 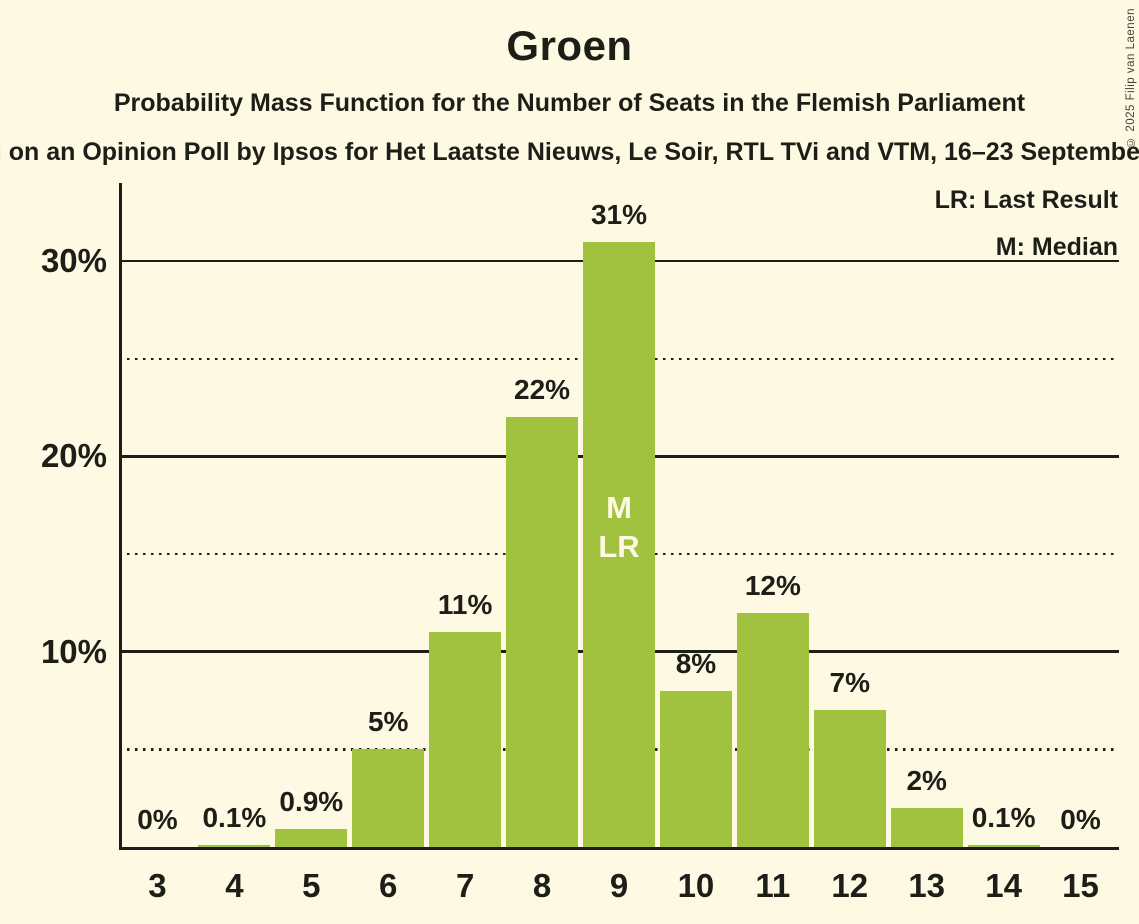 What do you see at coordinates (927, 885) in the screenshot?
I see `x-tick-label-13: 13` at bounding box center [927, 885].